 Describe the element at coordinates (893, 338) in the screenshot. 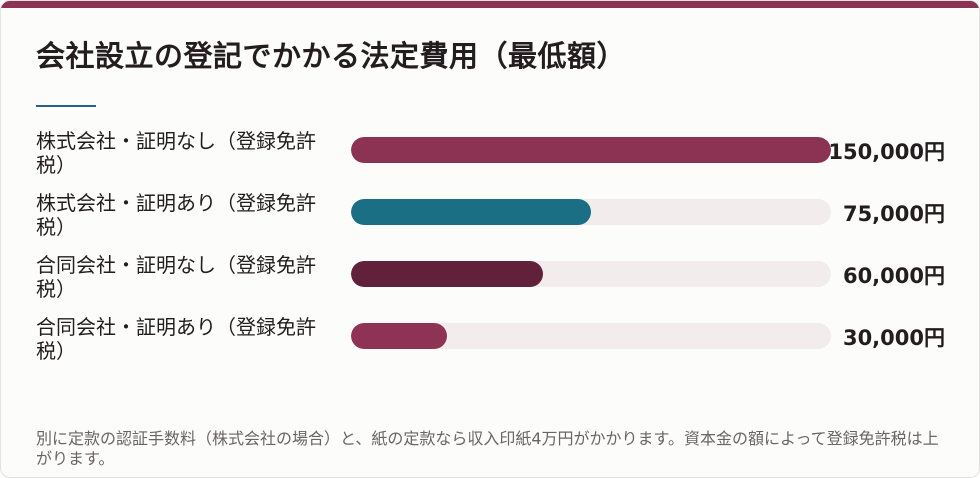

I see `value-label: 30,000円` at that location.